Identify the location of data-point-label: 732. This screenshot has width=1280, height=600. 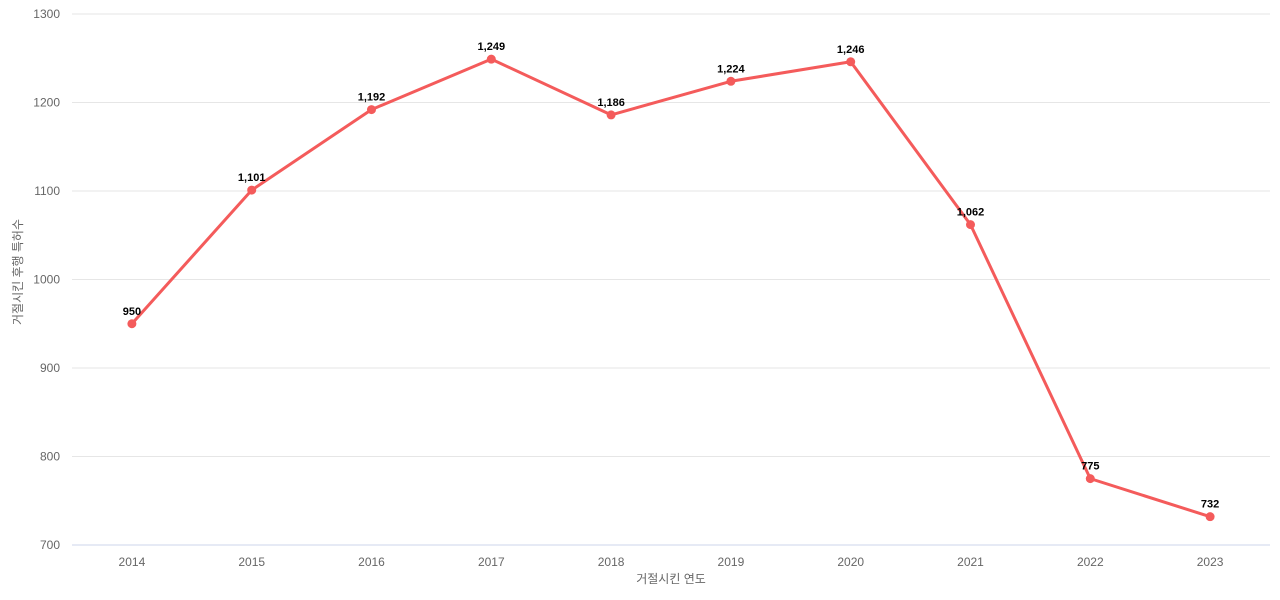
(1210, 505).